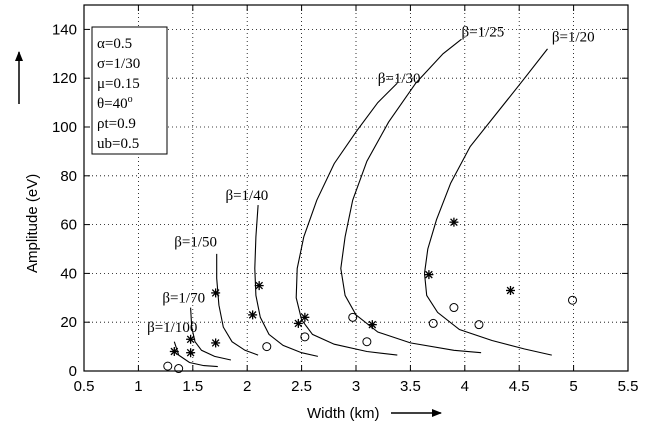 The width and height of the screenshot is (658, 432). I want to click on x-tick-label: 2.5, so click(301, 386).